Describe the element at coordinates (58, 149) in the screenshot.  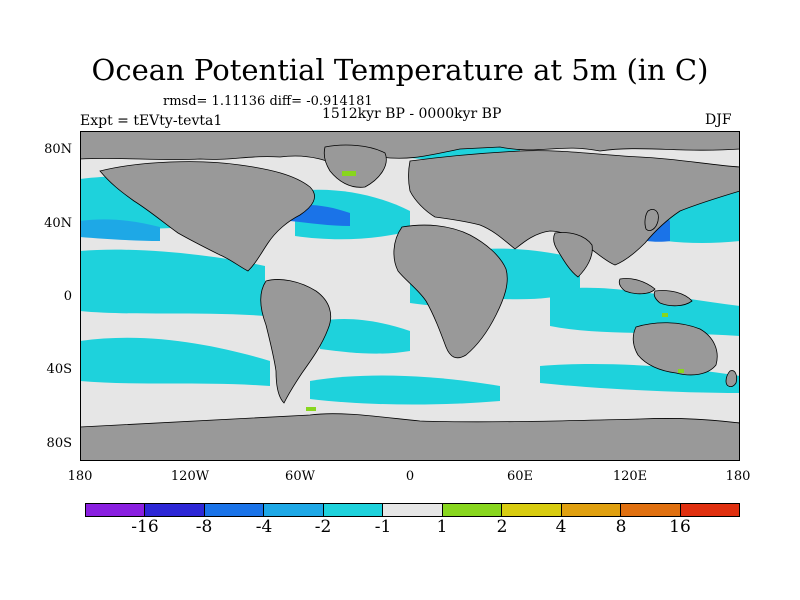
I see `lat-label-80n: 80N` at that location.